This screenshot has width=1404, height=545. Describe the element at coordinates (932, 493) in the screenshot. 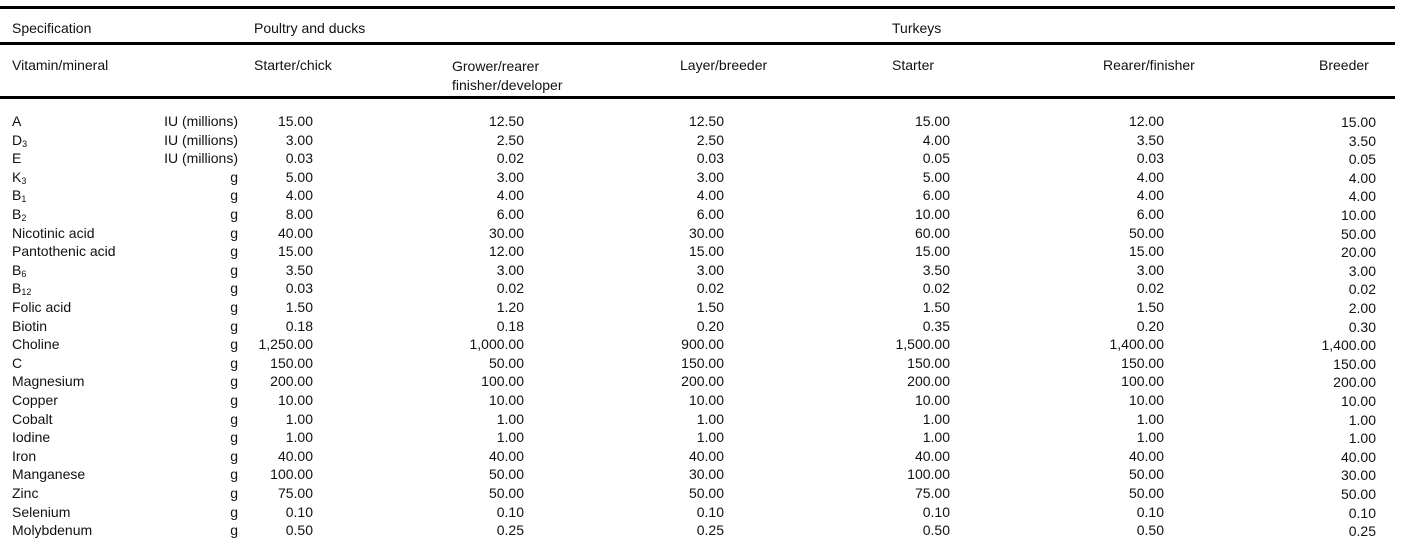

I see `table-cell: 75.00` at that location.